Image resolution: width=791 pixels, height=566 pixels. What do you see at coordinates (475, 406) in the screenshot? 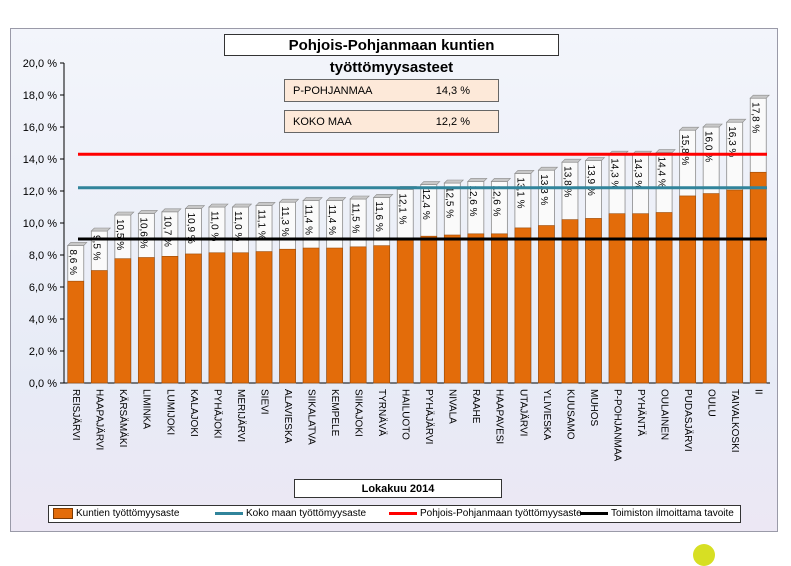
I see `category-label: RAAHE` at bounding box center [475, 406].